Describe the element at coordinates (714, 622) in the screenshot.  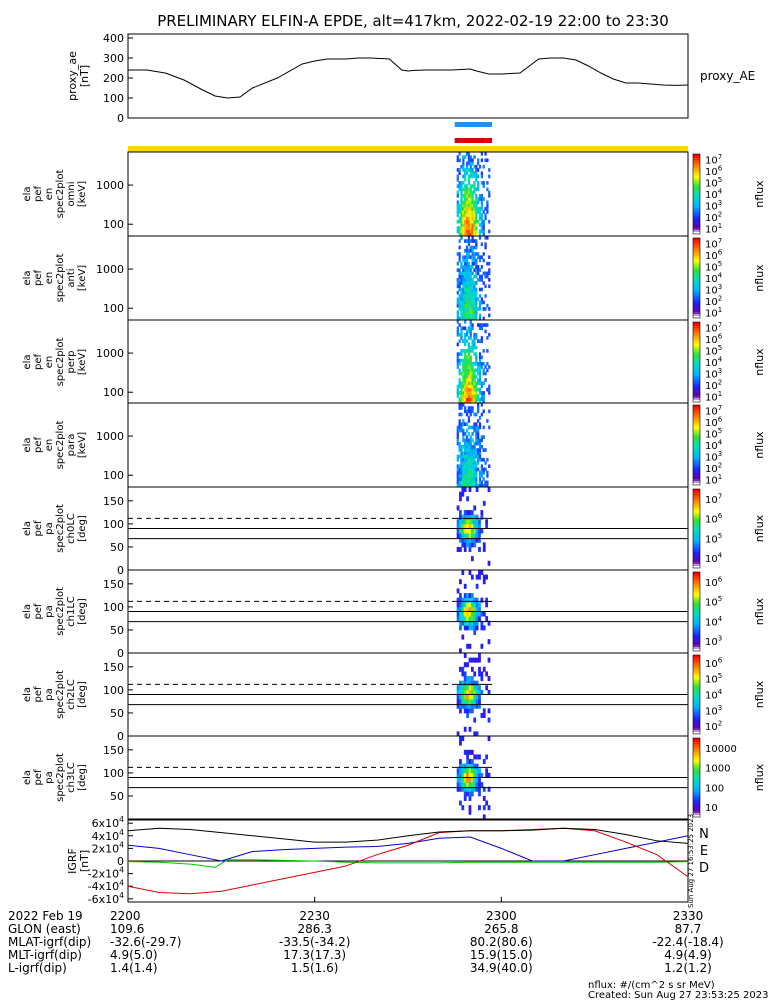
I see `colorbar-tick-label: 10⁴` at that location.